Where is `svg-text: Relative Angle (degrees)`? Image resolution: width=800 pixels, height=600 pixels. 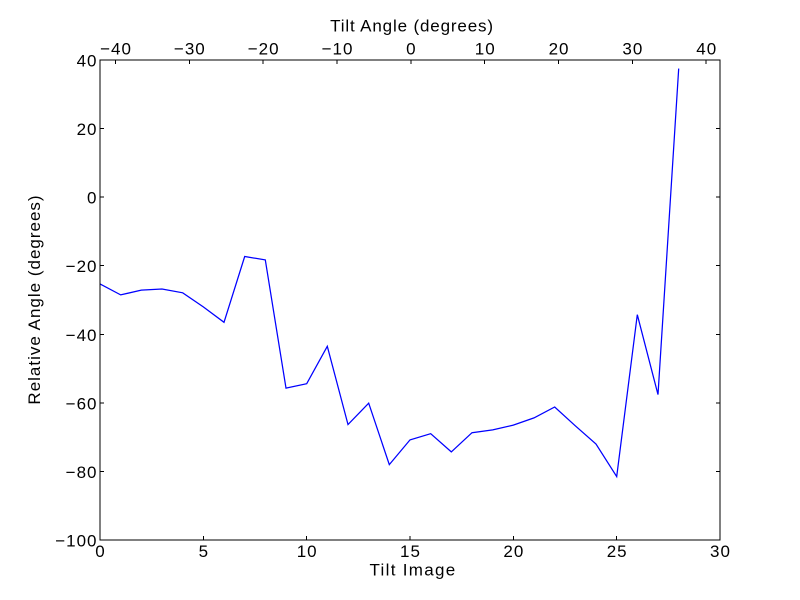
svg-text: Relative Angle (degrees) is located at coordinates (34, 299).